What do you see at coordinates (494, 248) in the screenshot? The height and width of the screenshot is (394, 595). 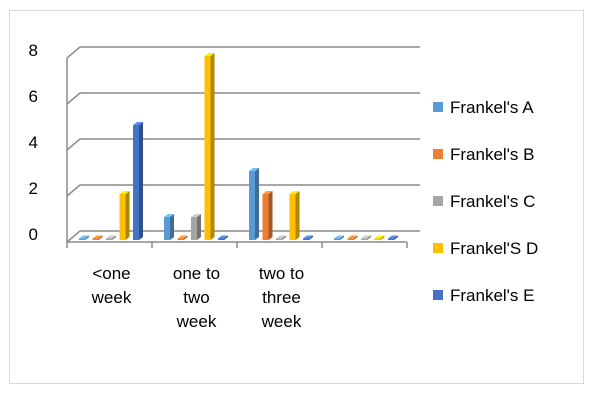 I see `legend-label: Frankel'S D` at bounding box center [494, 248].